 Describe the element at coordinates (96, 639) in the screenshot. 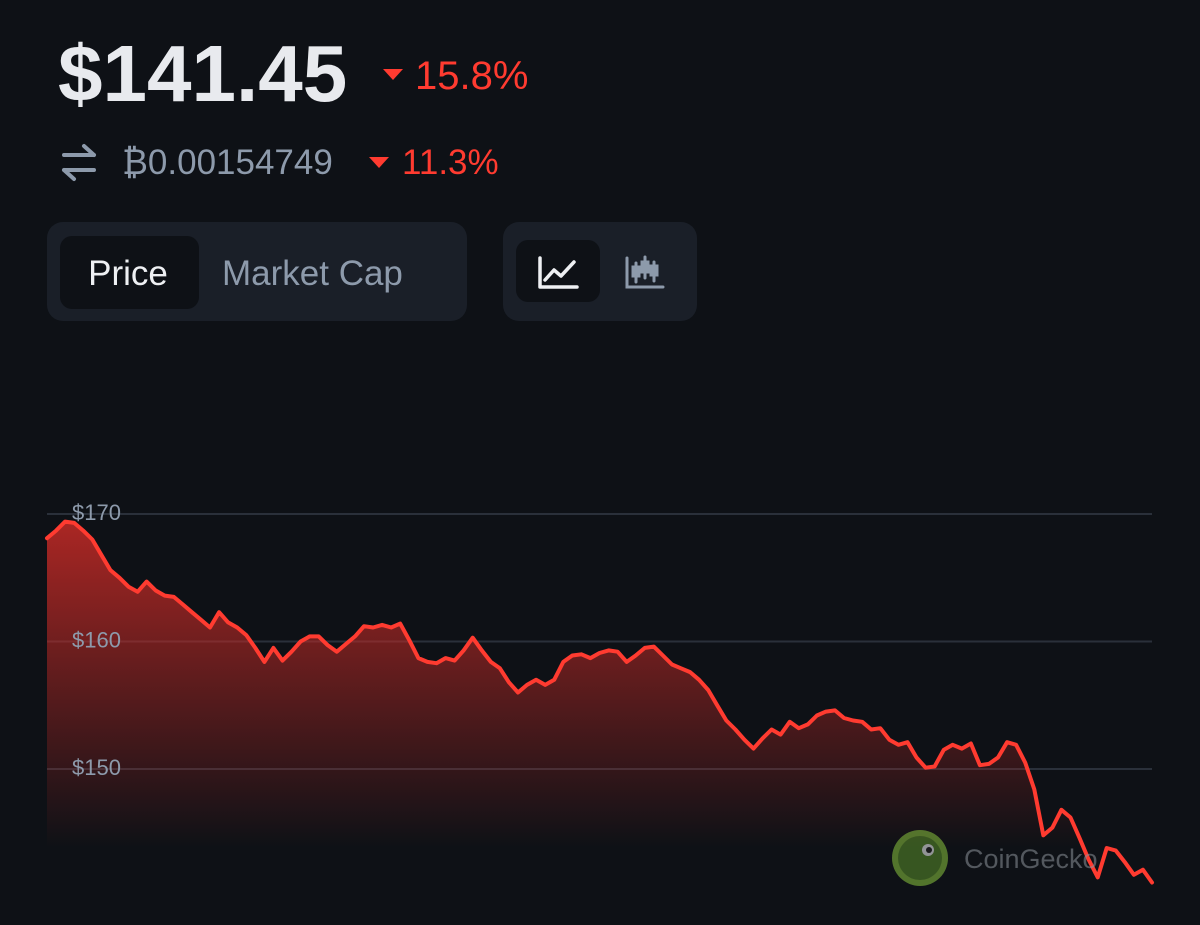

I see `y-tick-label: $160` at that location.